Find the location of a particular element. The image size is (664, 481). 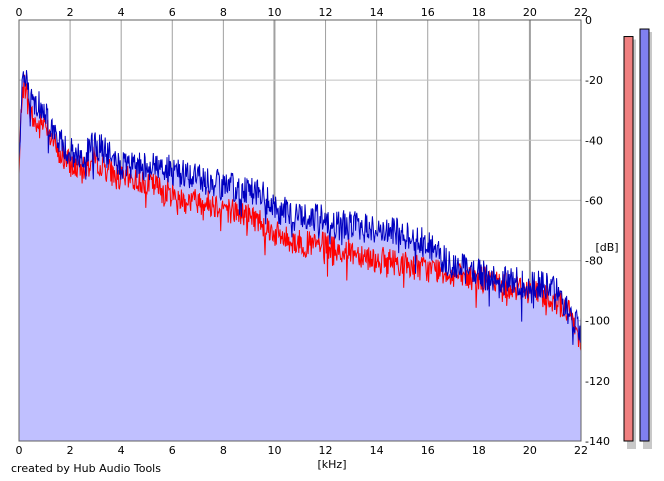

x-tick-label-bottom: 4 is located at coordinates (121, 450).